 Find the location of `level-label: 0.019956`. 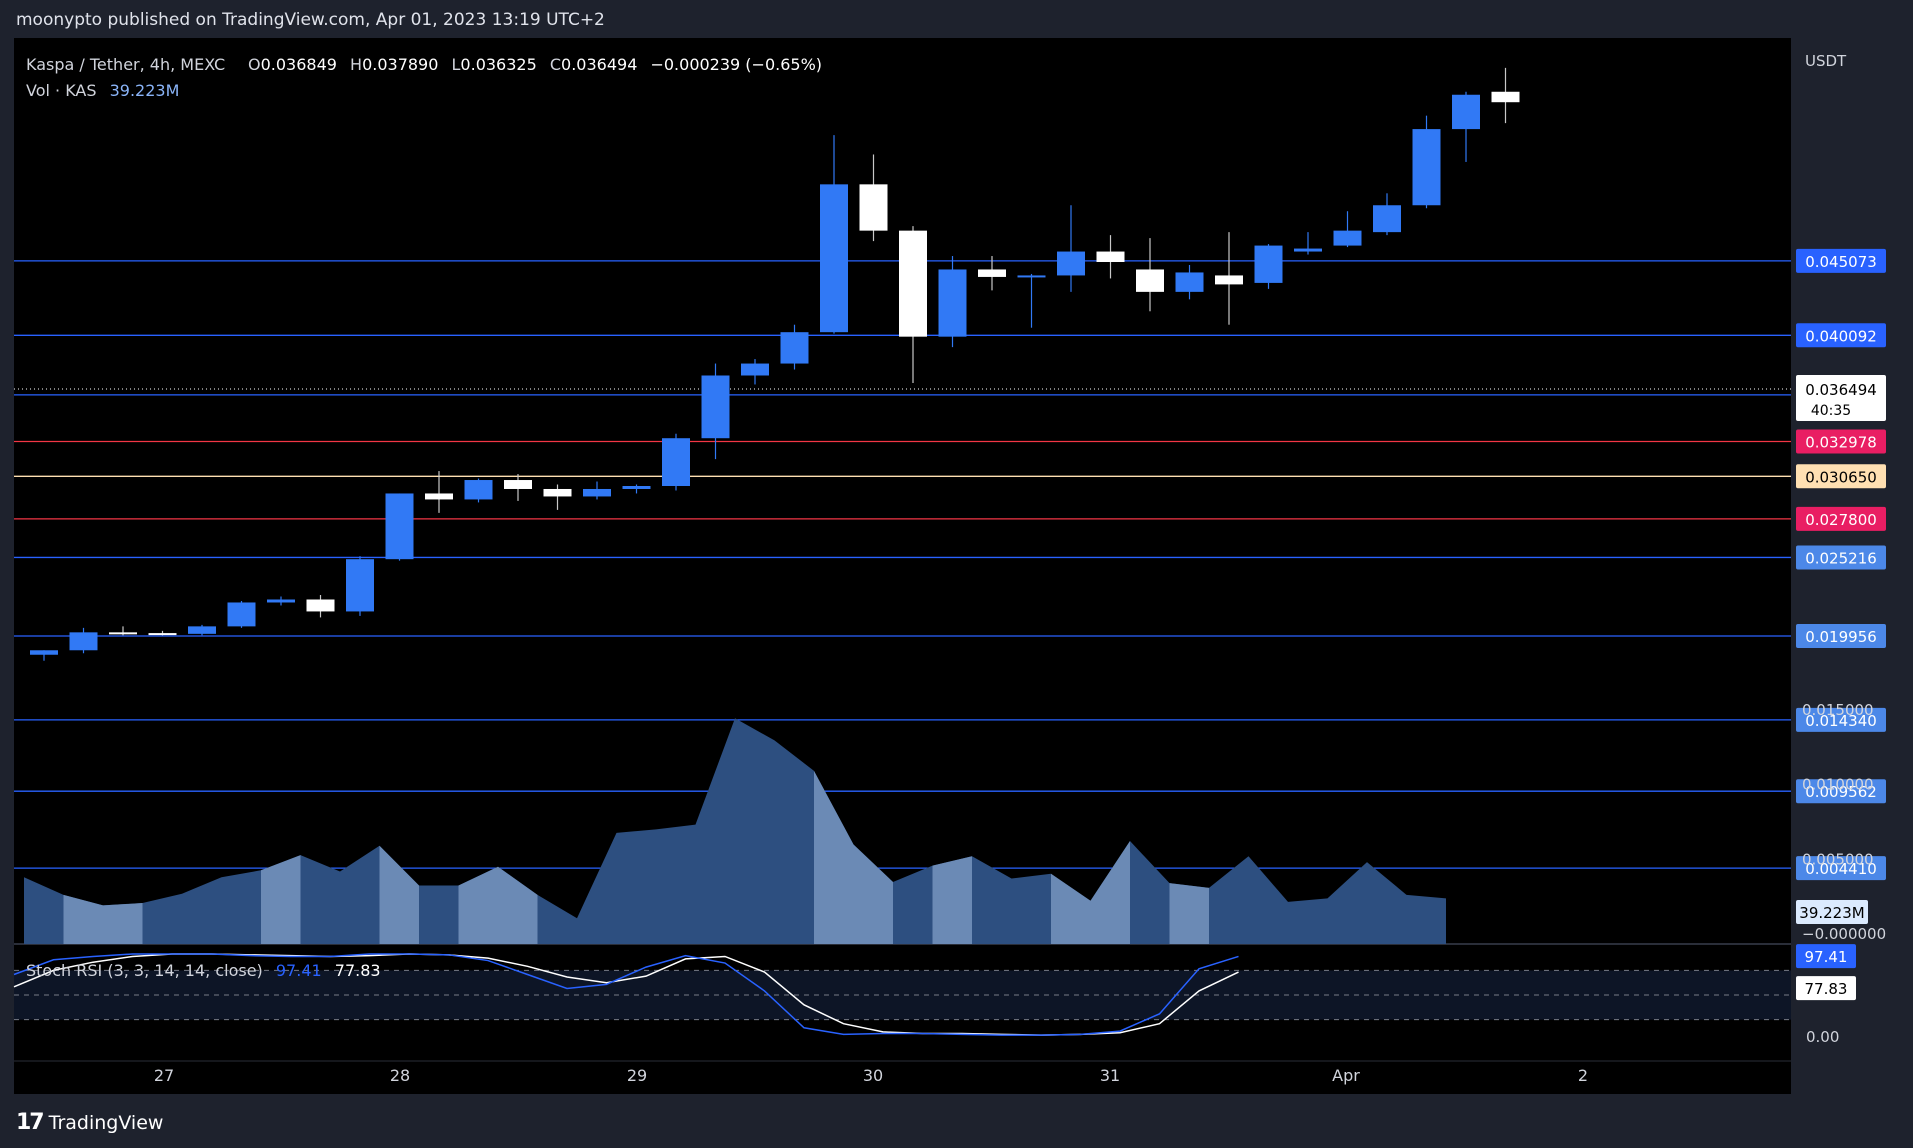

level-label: 0.019956 is located at coordinates (1841, 637).